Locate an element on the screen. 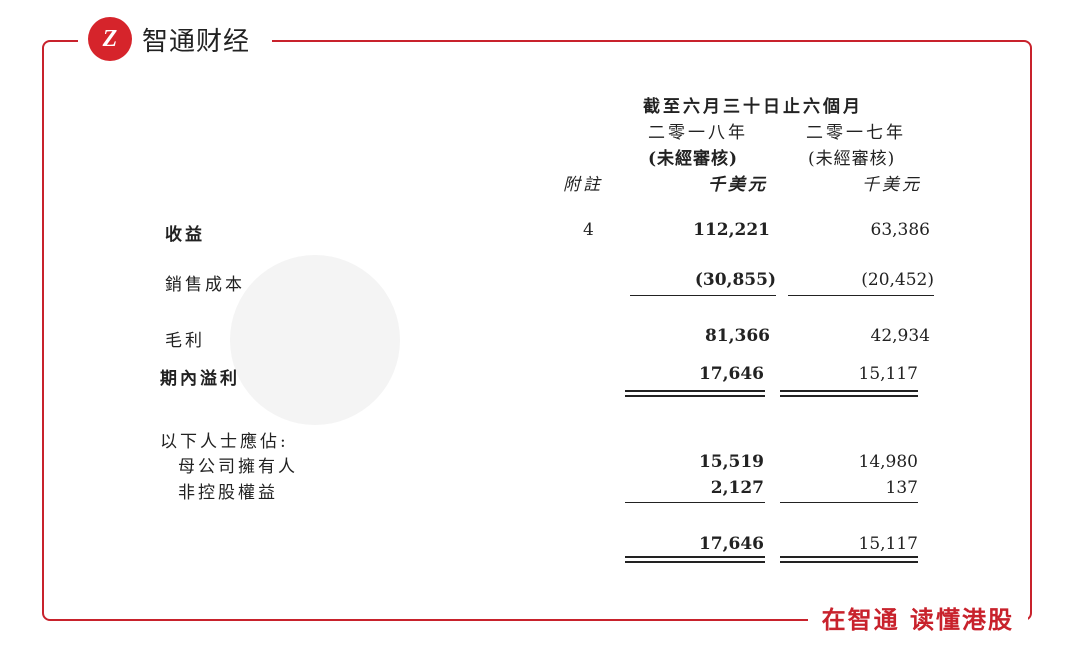  period-header: 截至六月三十日止六個月 is located at coordinates (753, 107).